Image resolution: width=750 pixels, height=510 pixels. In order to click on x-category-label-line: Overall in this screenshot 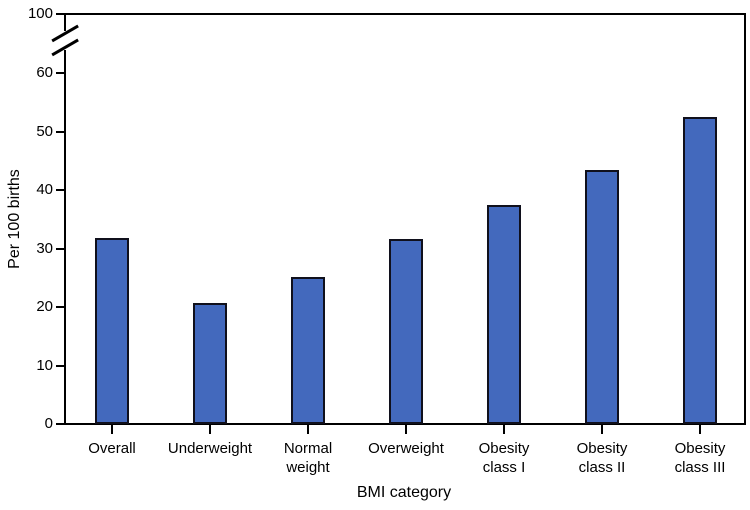, I will do `click(112, 448)`.